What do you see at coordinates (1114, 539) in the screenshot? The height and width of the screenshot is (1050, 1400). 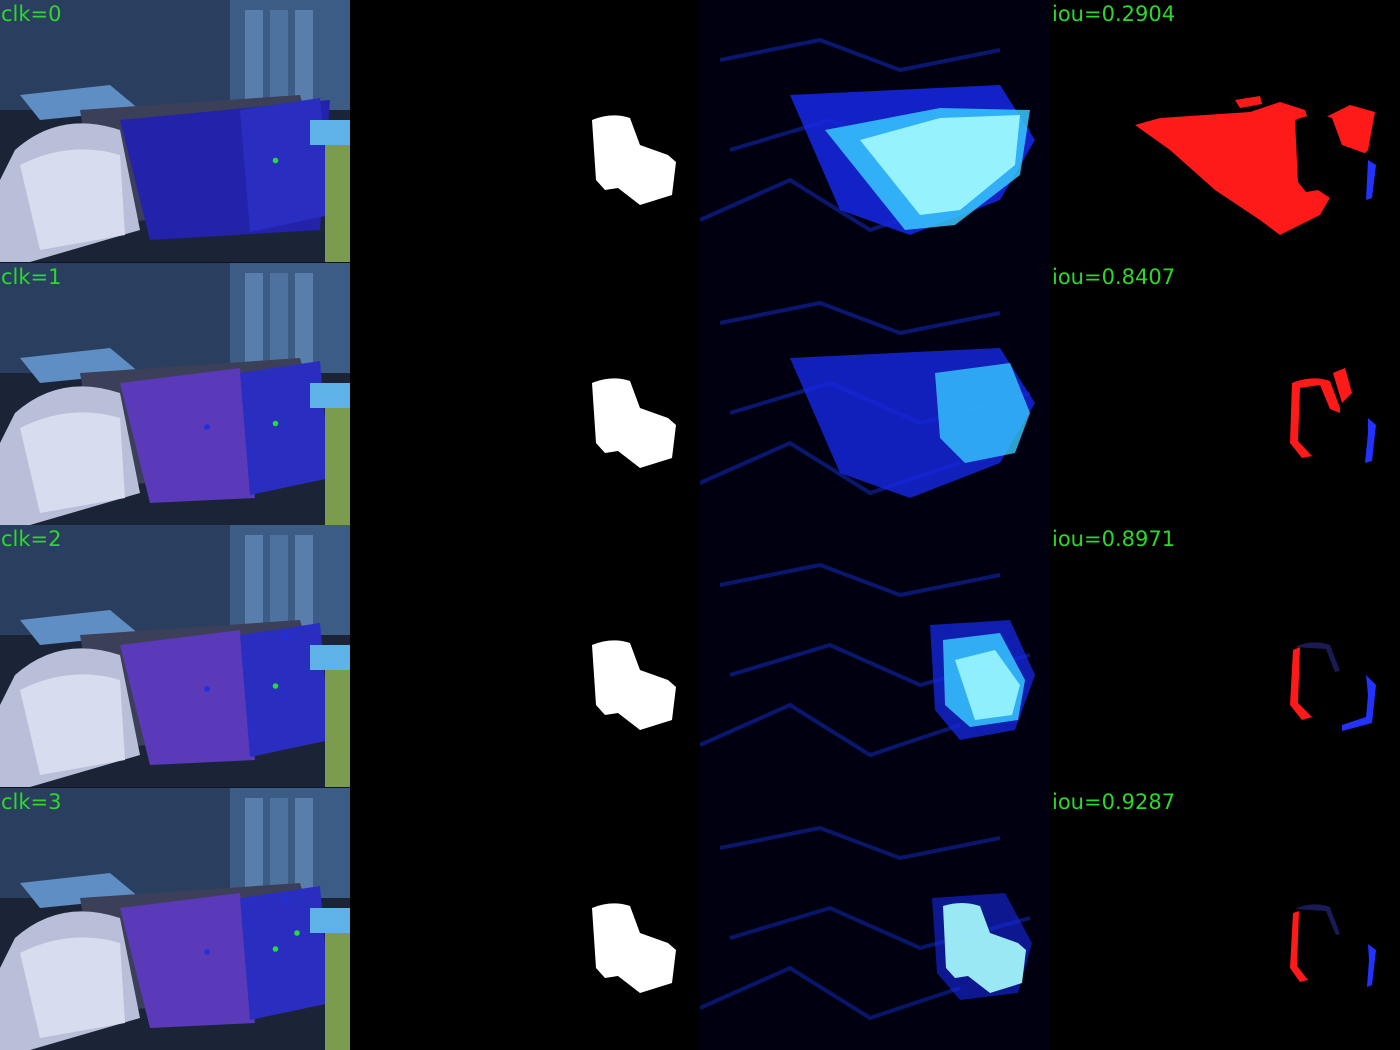 I see `iou-score-label: iou=0.8971` at bounding box center [1114, 539].